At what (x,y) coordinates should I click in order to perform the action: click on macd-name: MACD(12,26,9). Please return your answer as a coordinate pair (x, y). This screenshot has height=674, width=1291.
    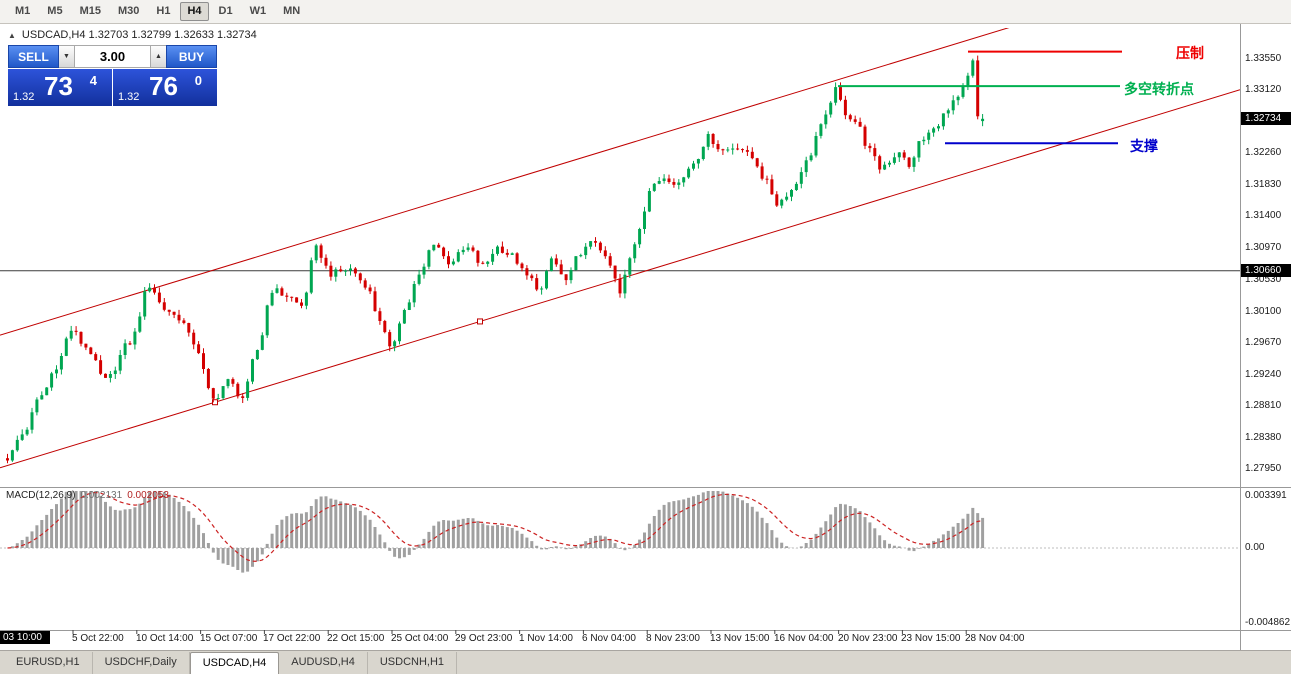
    Looking at the image, I should click on (41, 495).